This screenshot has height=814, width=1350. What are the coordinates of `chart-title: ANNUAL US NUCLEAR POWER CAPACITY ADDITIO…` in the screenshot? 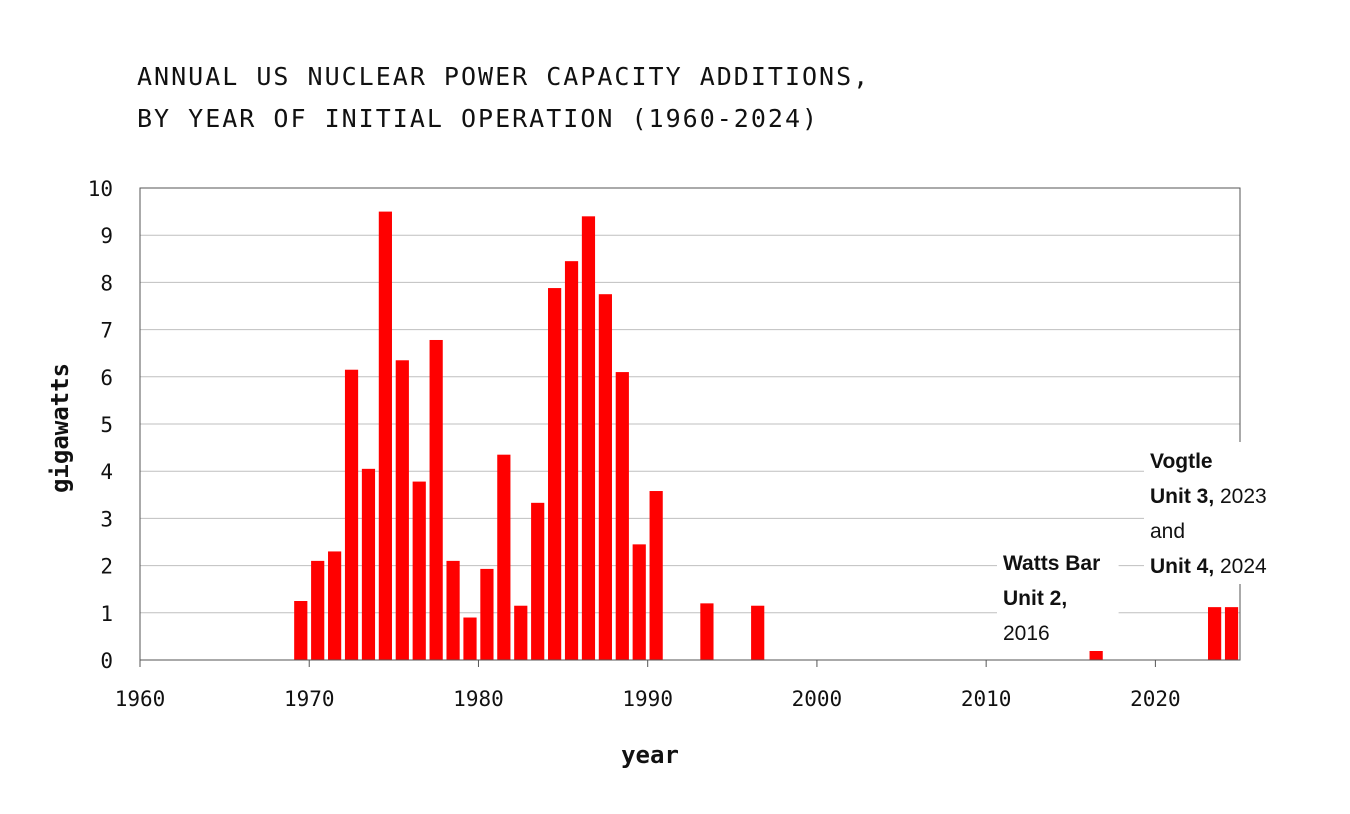 It's located at (503, 98).